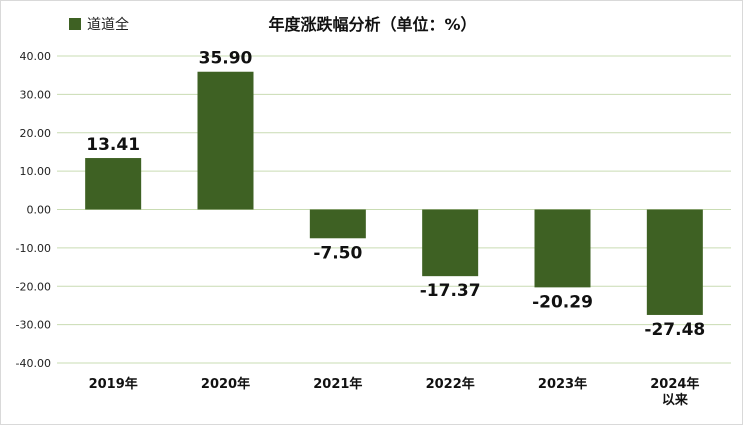 The width and height of the screenshot is (743, 426). What do you see at coordinates (75, 24) in the screenshot?
I see `legend-swatch` at bounding box center [75, 24].